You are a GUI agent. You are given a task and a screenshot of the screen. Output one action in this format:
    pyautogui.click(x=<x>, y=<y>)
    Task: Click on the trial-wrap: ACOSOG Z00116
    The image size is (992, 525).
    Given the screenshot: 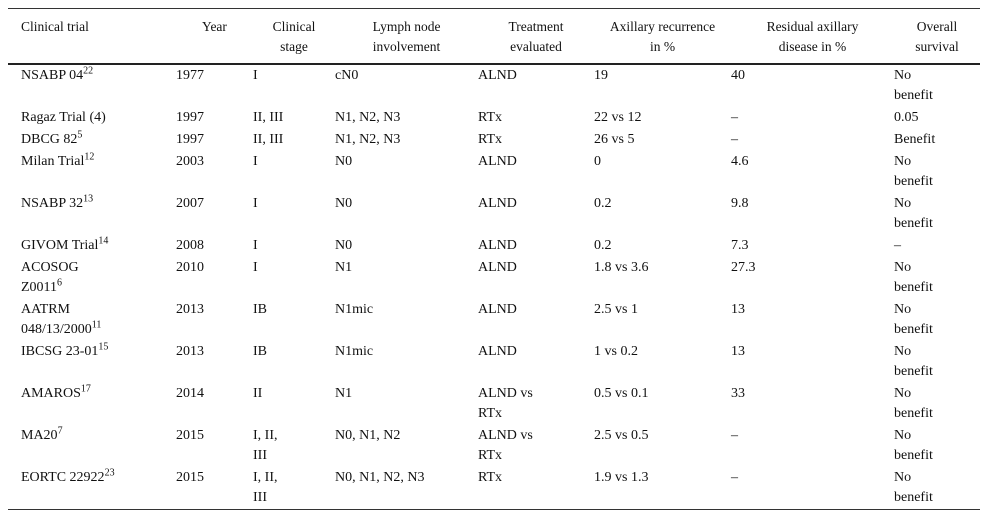 What is the action you would take?
    pyautogui.click(x=66, y=278)
    